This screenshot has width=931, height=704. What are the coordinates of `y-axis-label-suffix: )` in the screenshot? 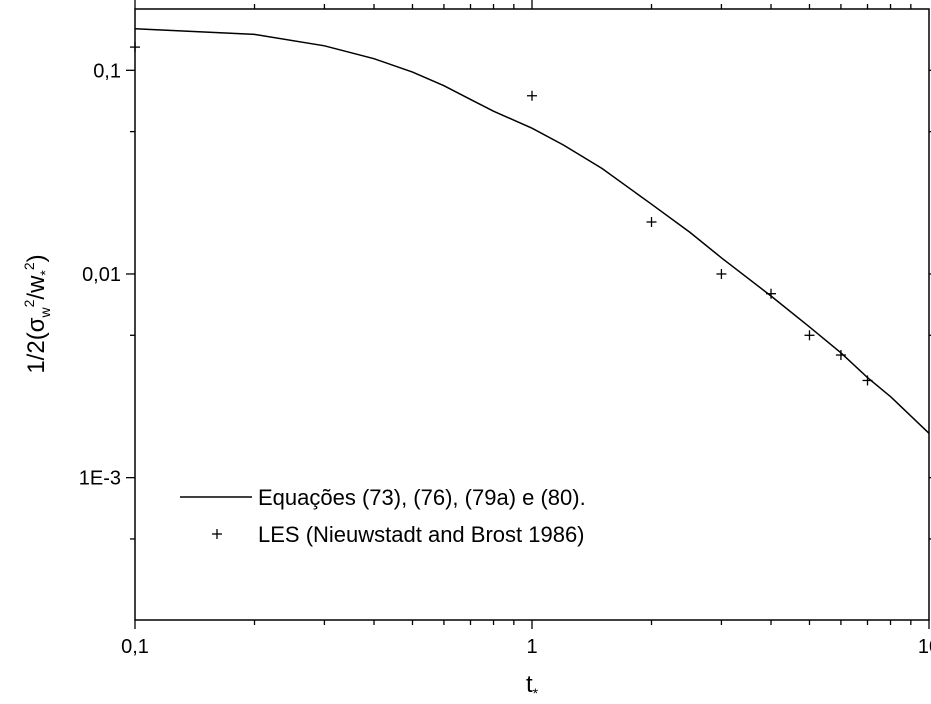 It's located at (36, 258).